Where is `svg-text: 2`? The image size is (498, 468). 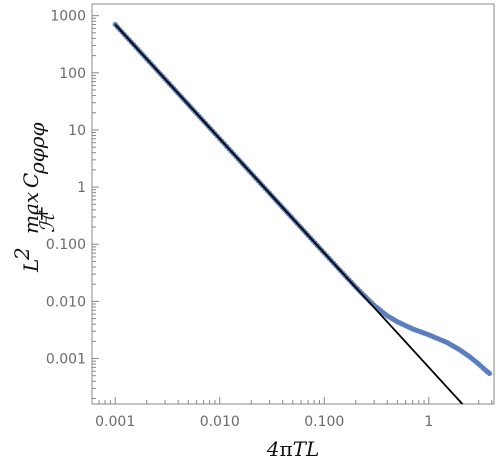 svg-text: 2 is located at coordinates (22, 254).